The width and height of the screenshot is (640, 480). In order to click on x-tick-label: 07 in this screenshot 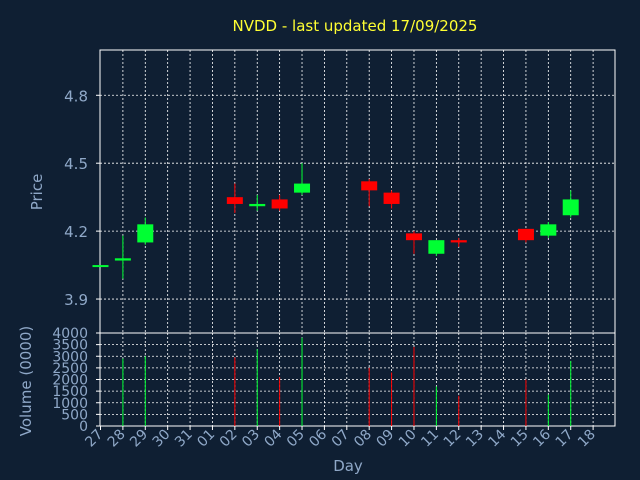, I will do `click(341, 439)`.